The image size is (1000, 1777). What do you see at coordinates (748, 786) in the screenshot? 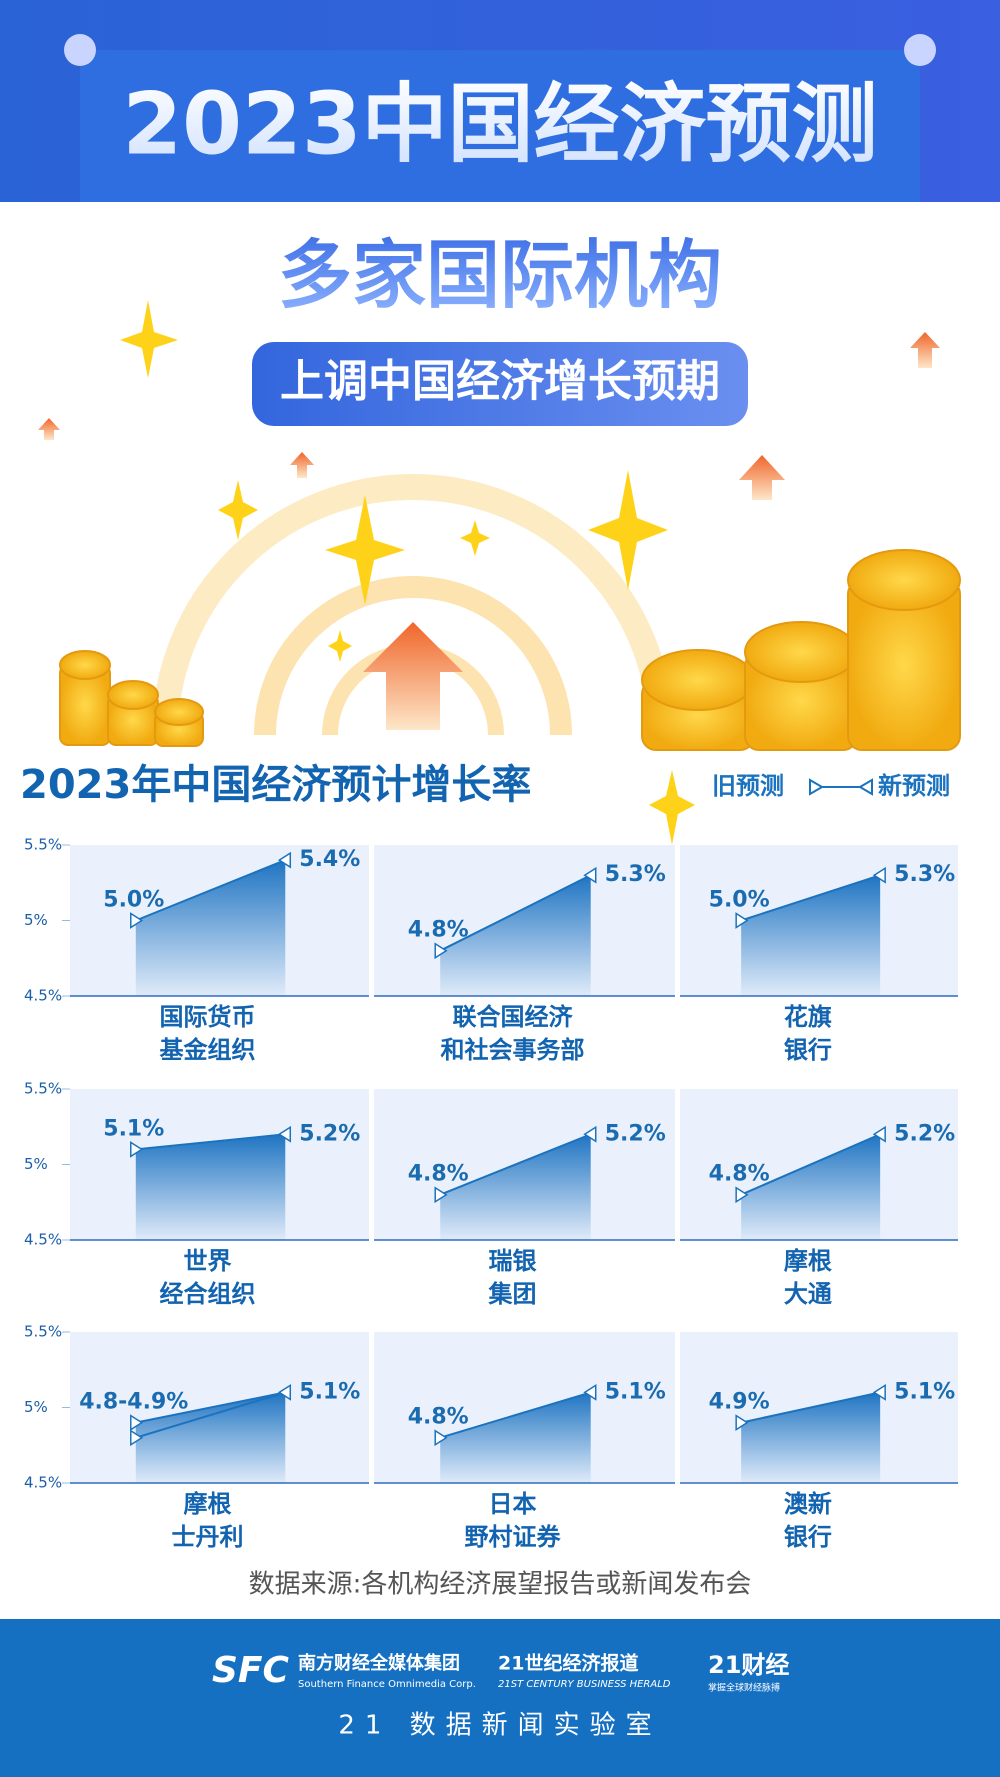
I see `legend-label: 旧预测` at bounding box center [748, 786].